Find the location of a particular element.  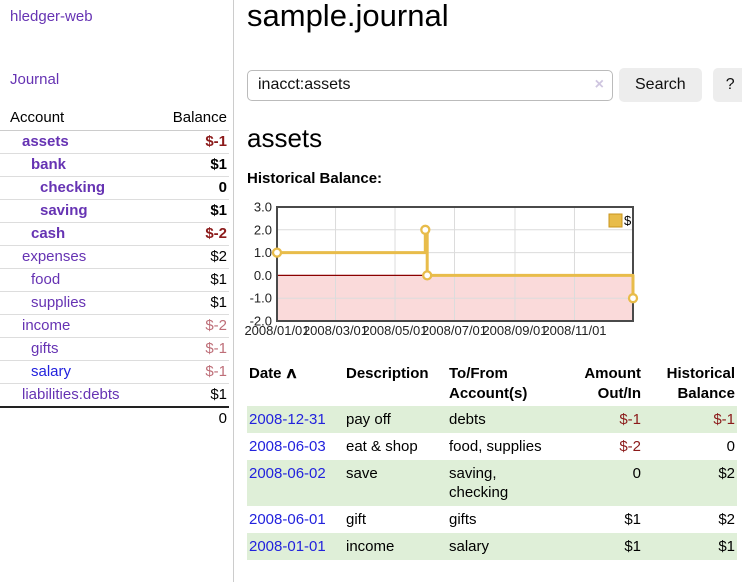

account-row: cash $-2 is located at coordinates (114, 234).